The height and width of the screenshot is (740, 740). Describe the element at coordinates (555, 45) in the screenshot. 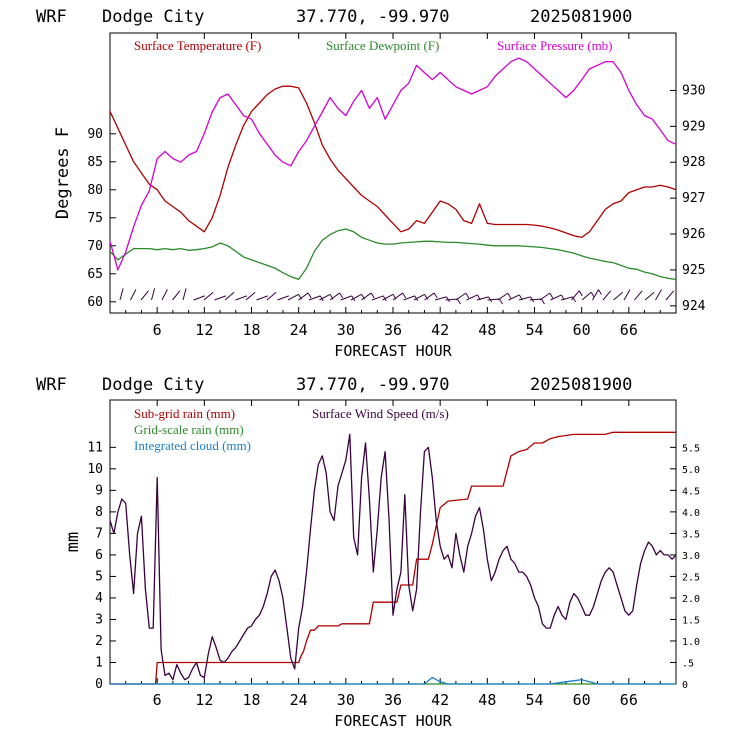

I see `legend-entry: Surface Pressure (mb)` at that location.